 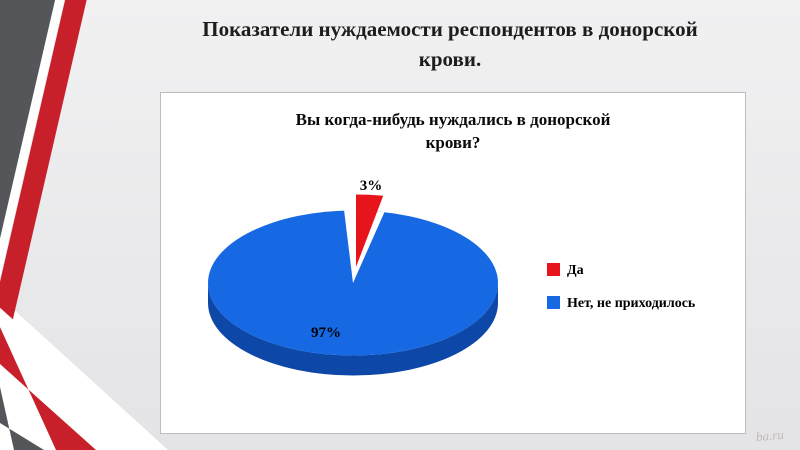 What do you see at coordinates (553, 269) in the screenshot?
I see `legend-swatch-da` at bounding box center [553, 269].